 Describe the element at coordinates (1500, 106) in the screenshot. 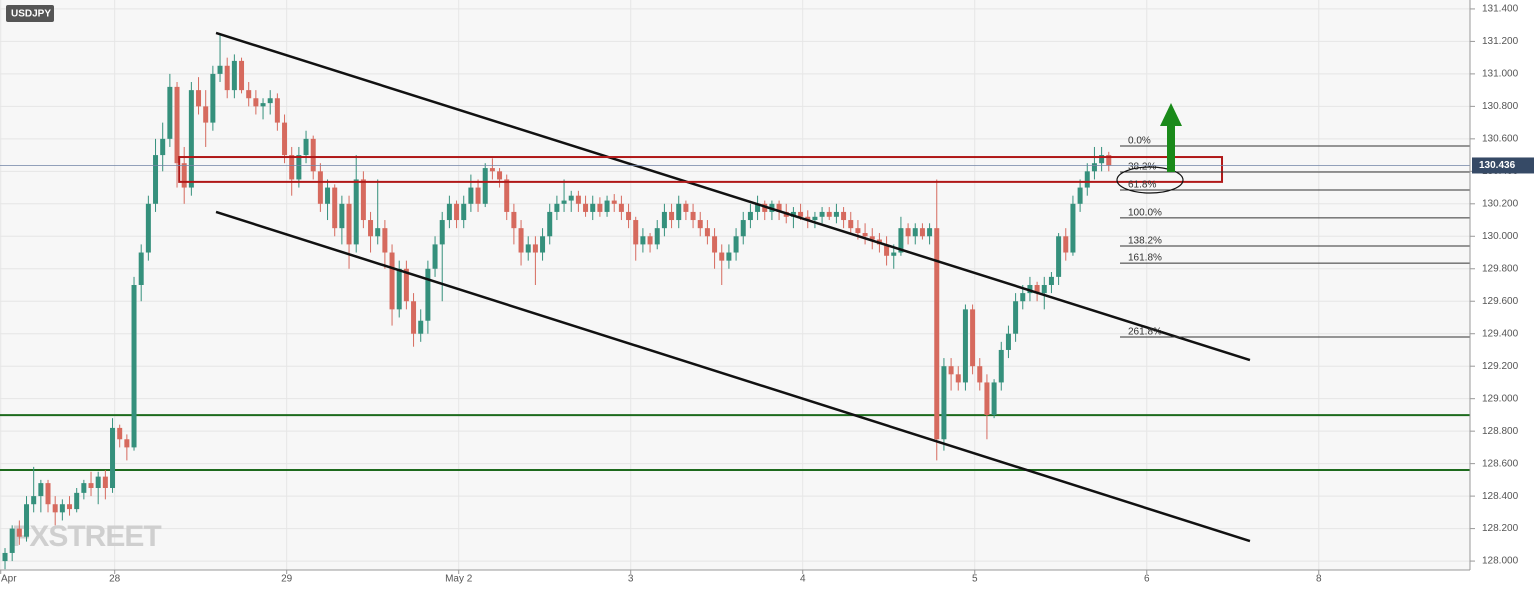

I see `y-tick-label: 130.800` at that location.